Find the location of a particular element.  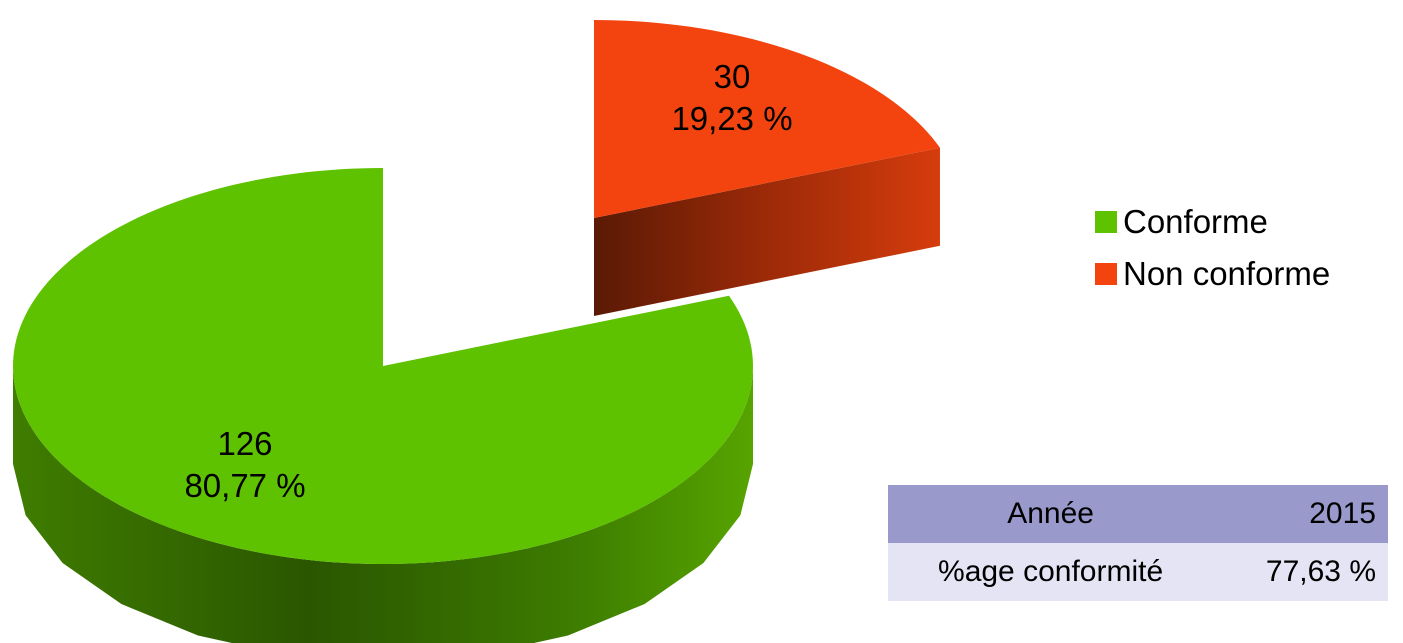

year-label: Année is located at coordinates (1051, 514).